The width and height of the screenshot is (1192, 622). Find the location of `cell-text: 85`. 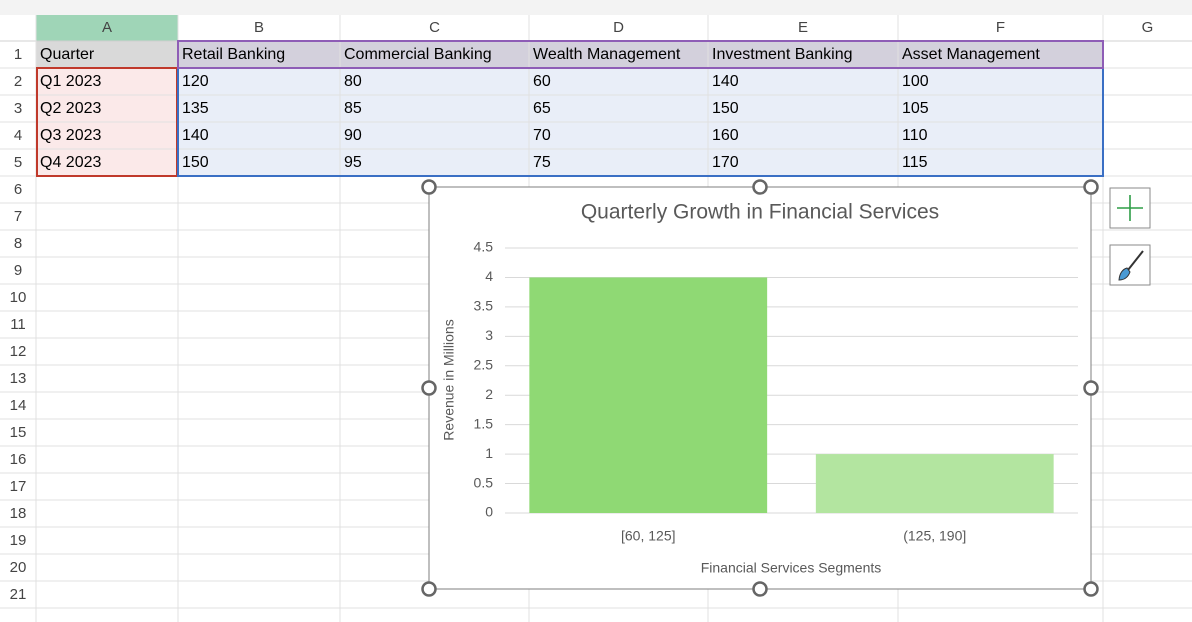

cell-text: 85 is located at coordinates (353, 108).